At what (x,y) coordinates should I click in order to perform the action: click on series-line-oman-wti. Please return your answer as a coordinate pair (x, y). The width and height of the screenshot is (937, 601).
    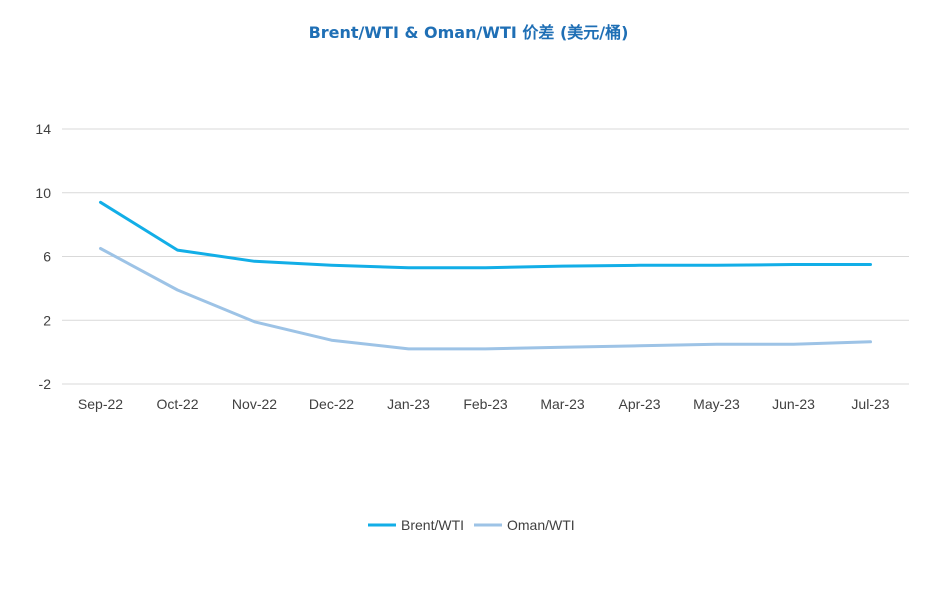
    Looking at the image, I should click on (485, 299).